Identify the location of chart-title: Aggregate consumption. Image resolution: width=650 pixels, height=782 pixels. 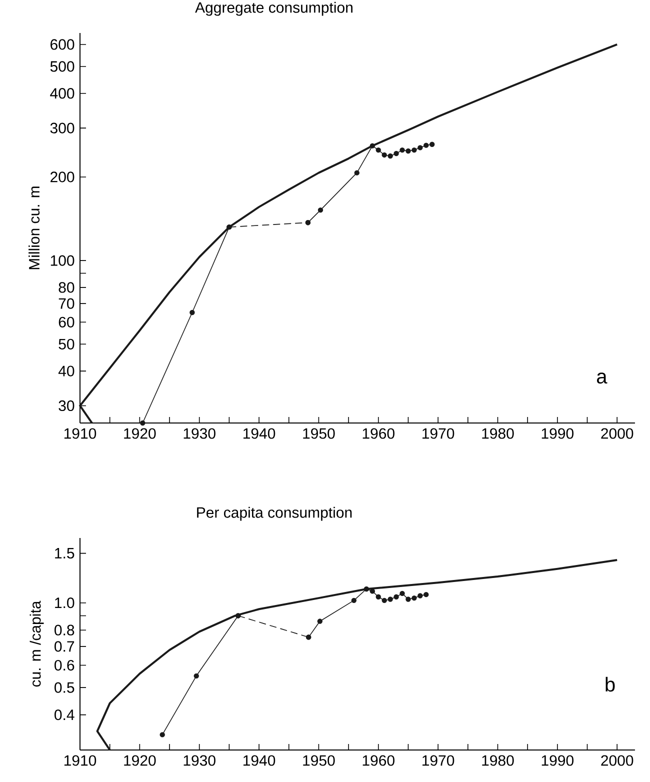
(273, 9).